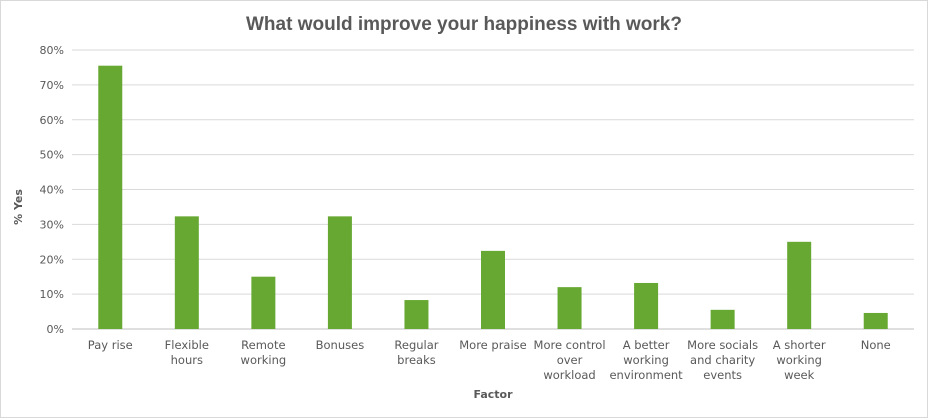 Image resolution: width=928 pixels, height=418 pixels. I want to click on y-tick-label: 20%, so click(52, 259).